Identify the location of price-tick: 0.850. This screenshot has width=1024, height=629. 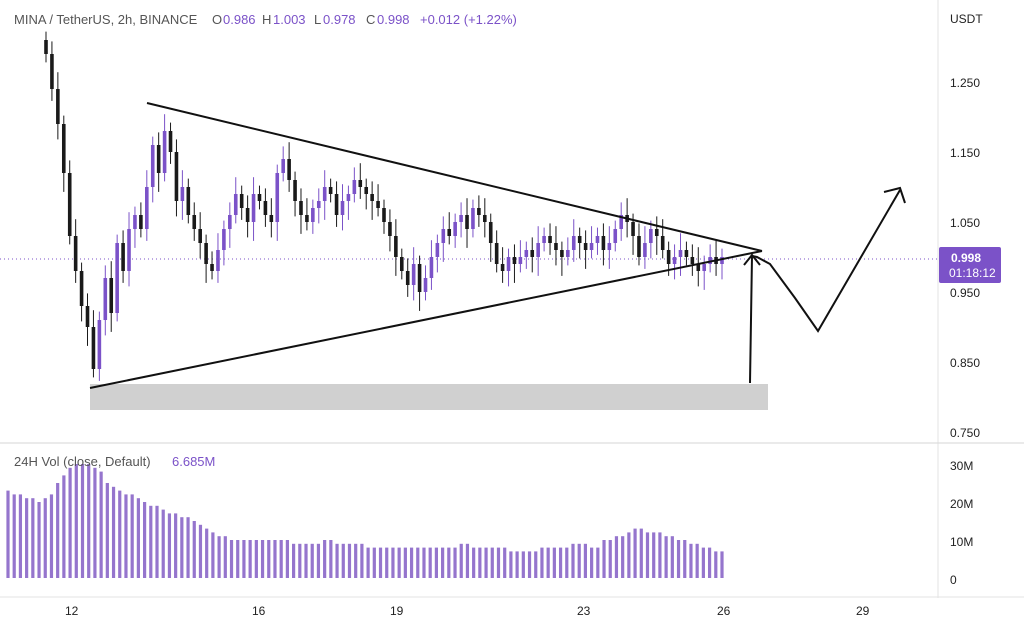
(965, 363).